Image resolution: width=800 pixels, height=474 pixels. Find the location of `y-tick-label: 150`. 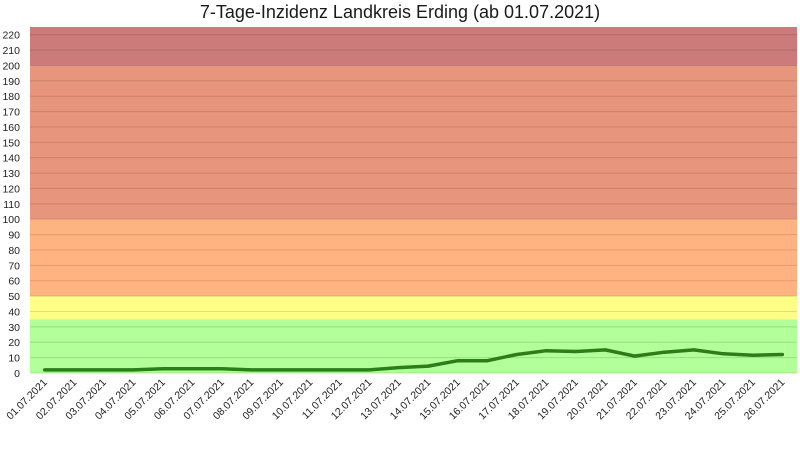

y-tick-label: 150 is located at coordinates (11, 143).